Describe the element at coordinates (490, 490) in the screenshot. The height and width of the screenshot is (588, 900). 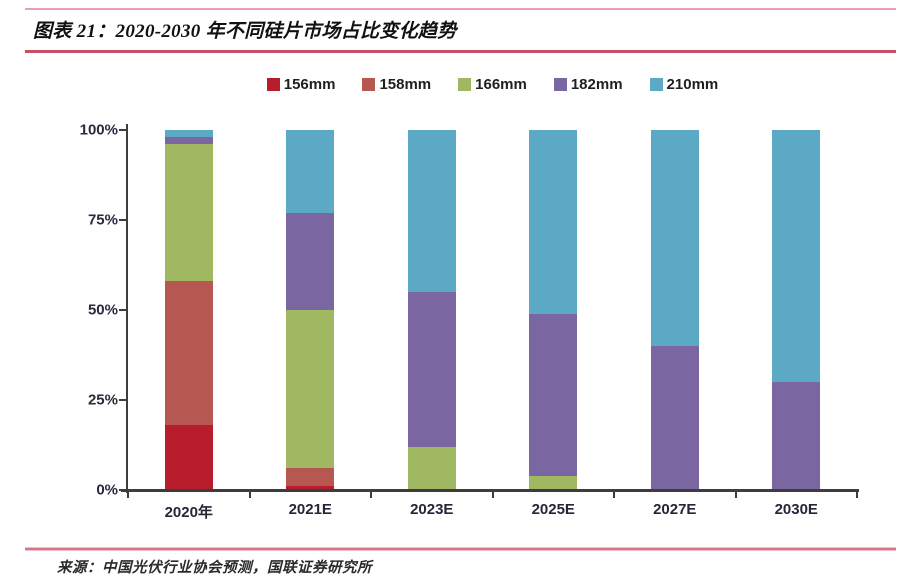
I see `x-axis-line` at that location.